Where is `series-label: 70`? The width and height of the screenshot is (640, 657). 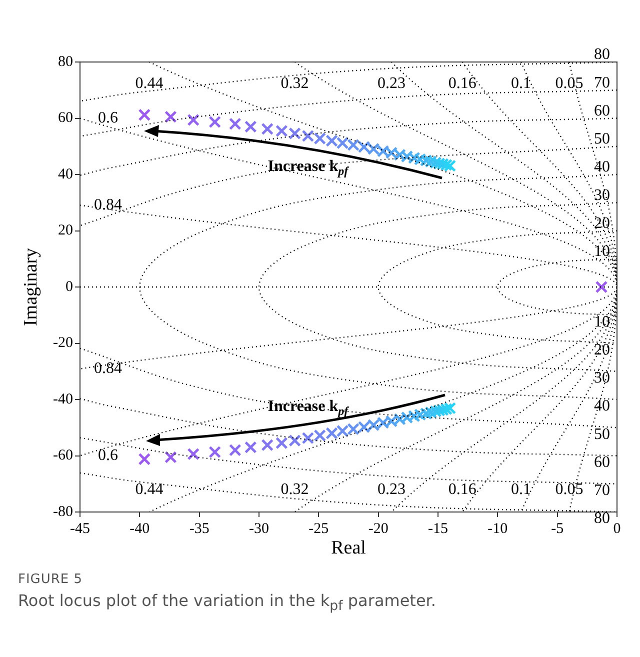
series-label: 70 is located at coordinates (602, 83).